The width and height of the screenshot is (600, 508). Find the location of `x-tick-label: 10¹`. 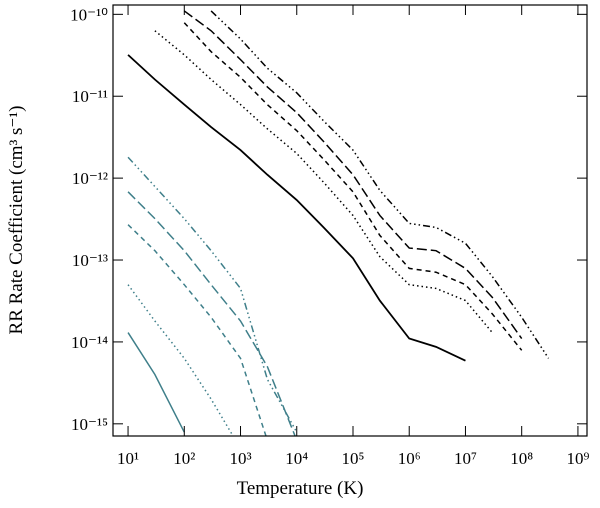

x-tick-label: 10¹ is located at coordinates (128, 458).